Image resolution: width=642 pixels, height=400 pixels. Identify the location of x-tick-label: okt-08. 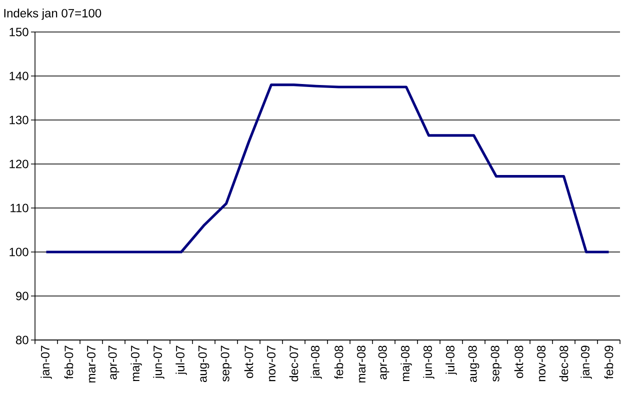
(519, 362).